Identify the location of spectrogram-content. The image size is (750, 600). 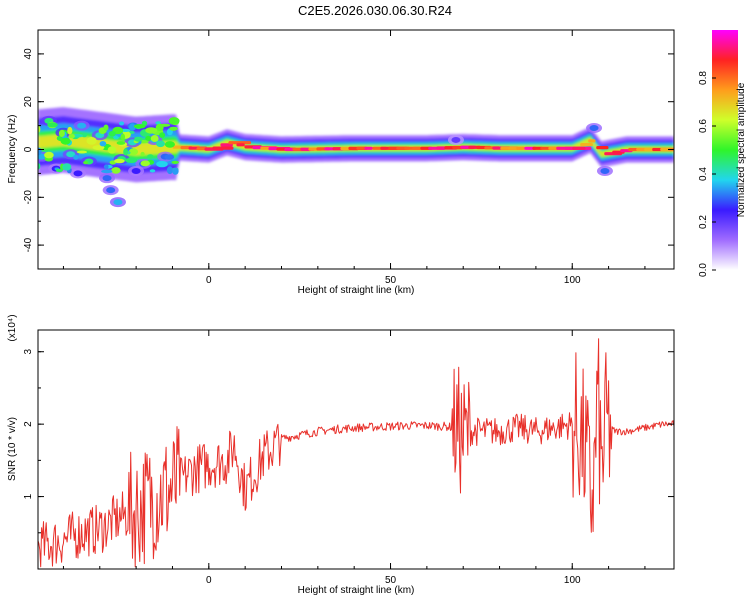
(356, 157).